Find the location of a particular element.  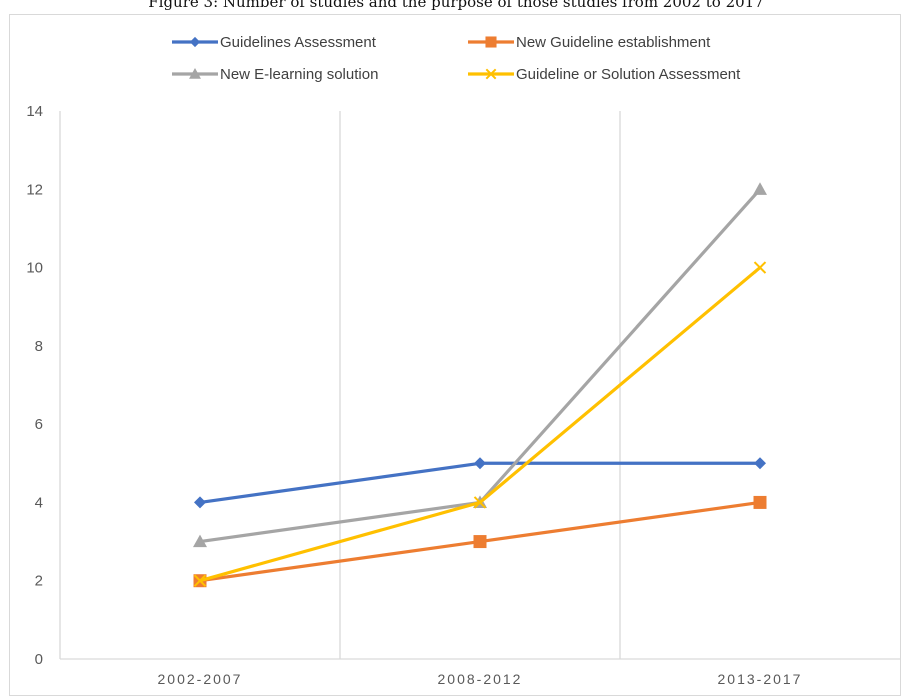

series-new-guideline-establishment is located at coordinates (480, 541).